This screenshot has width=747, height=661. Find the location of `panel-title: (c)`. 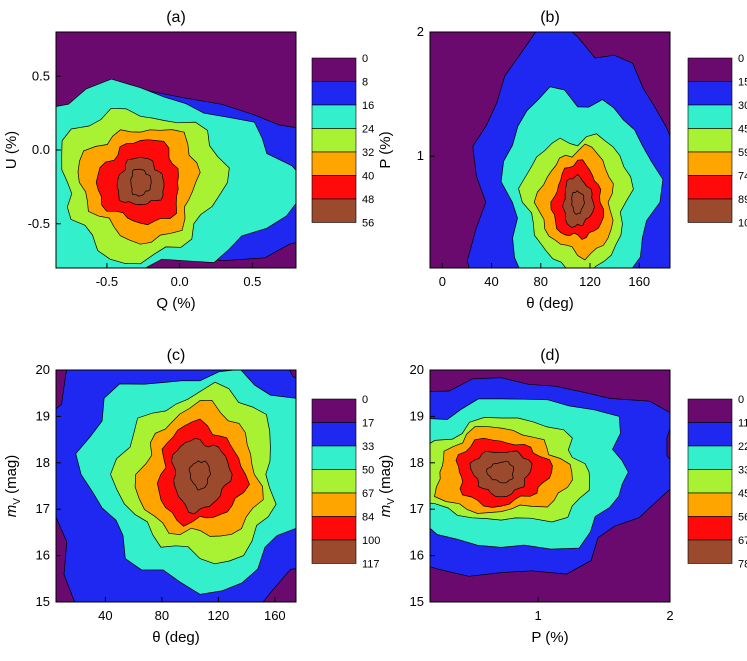

panel-title: (c) is located at coordinates (176, 355).